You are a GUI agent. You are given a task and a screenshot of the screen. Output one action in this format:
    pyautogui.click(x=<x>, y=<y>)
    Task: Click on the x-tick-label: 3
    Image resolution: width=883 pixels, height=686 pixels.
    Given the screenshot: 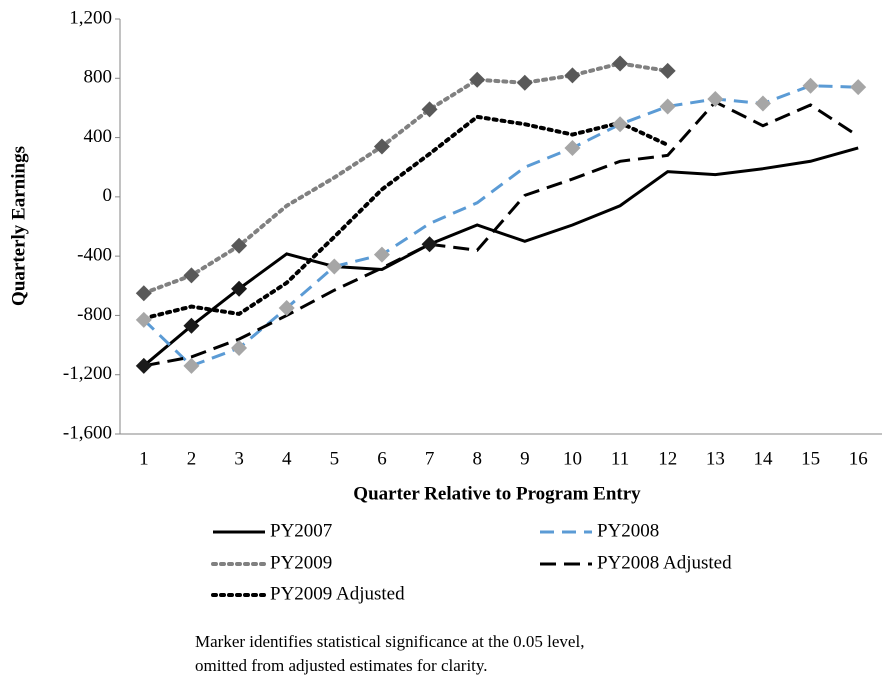 What is the action you would take?
    pyautogui.click(x=239, y=458)
    